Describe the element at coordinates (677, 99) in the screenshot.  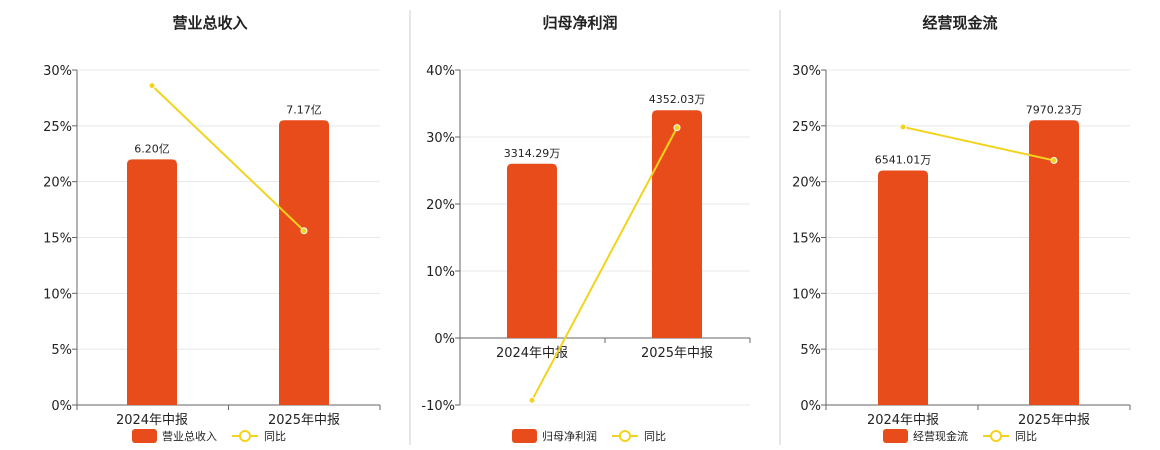
I see `bar-data-label: 4352.03万` at that location.